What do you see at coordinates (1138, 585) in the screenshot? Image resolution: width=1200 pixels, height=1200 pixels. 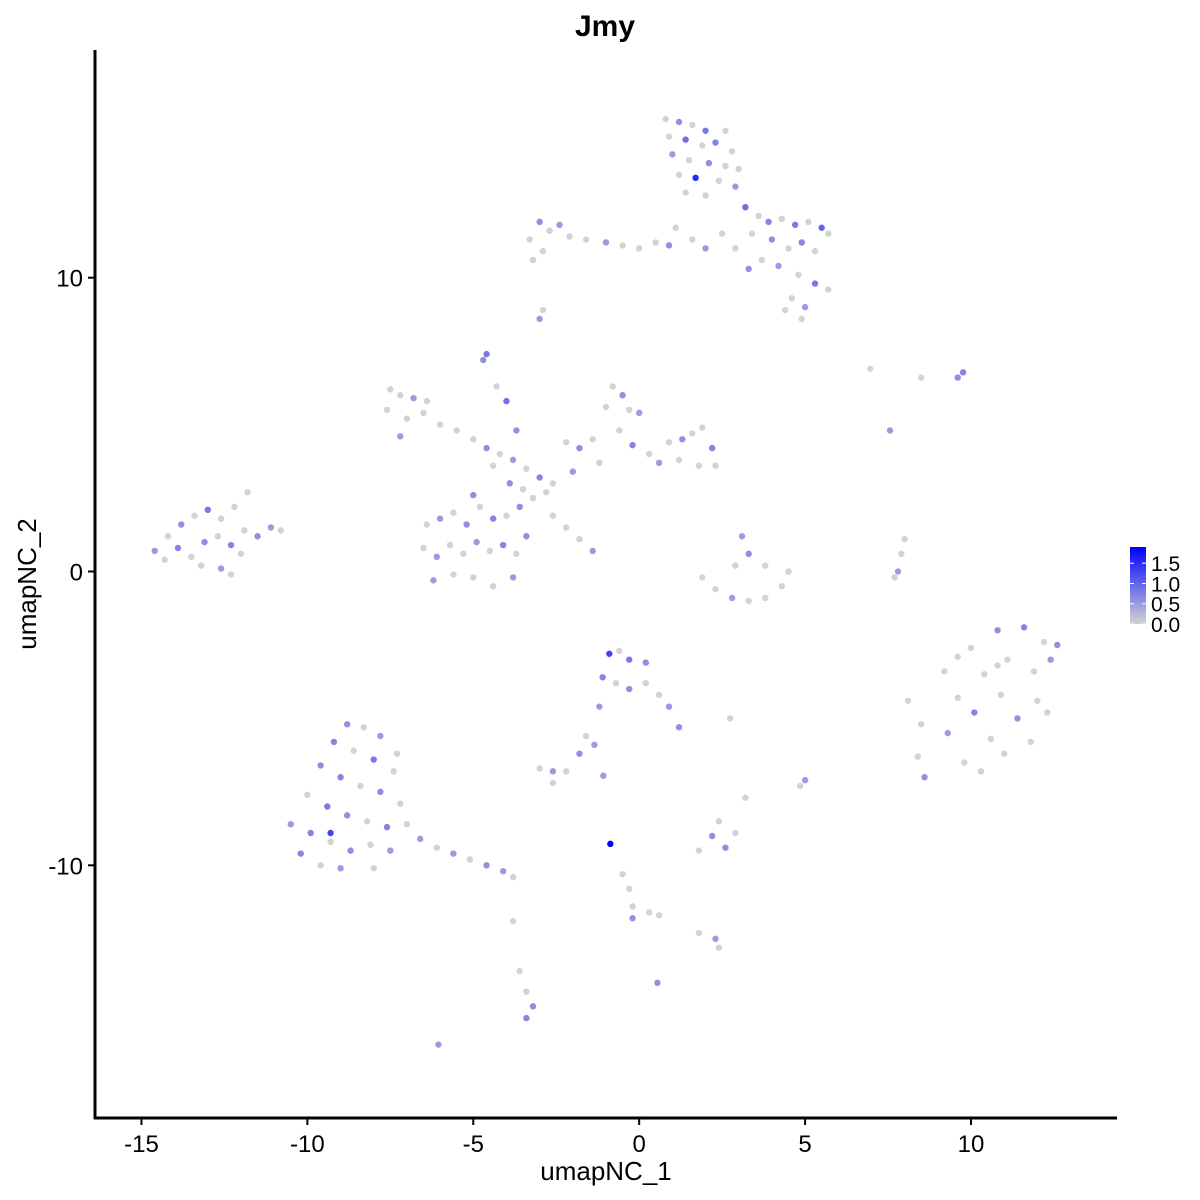 I see `colorbar` at bounding box center [1138, 585].